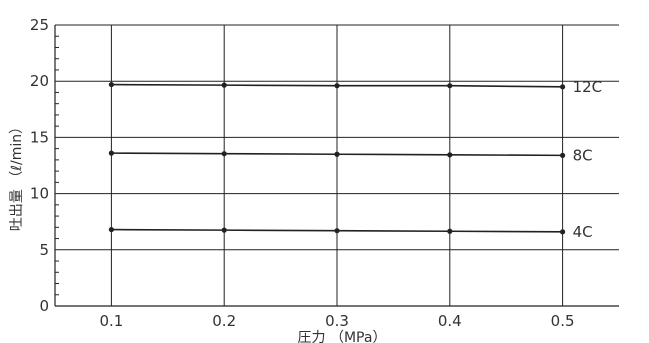 This screenshot has height=343, width=649. What do you see at coordinates (39, 25) in the screenshot?
I see `y-tick-label: 25` at bounding box center [39, 25].